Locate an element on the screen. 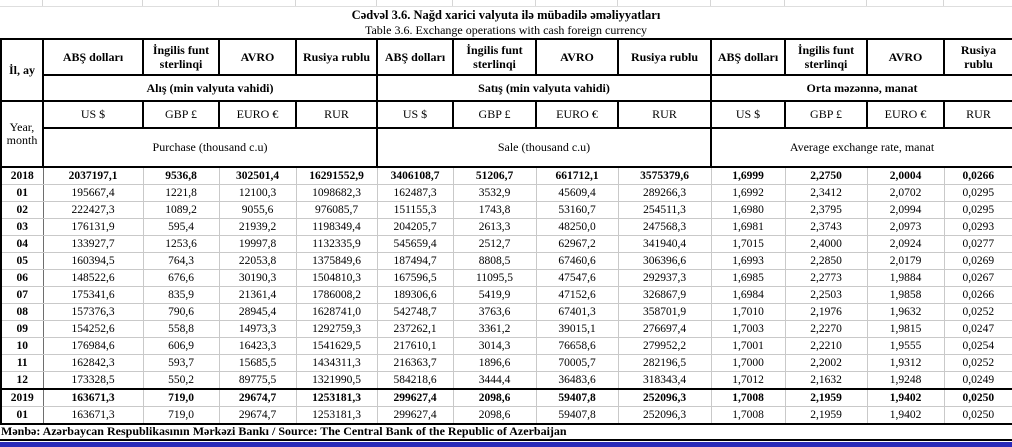  value-cell: 28945,4 is located at coordinates (257, 312).